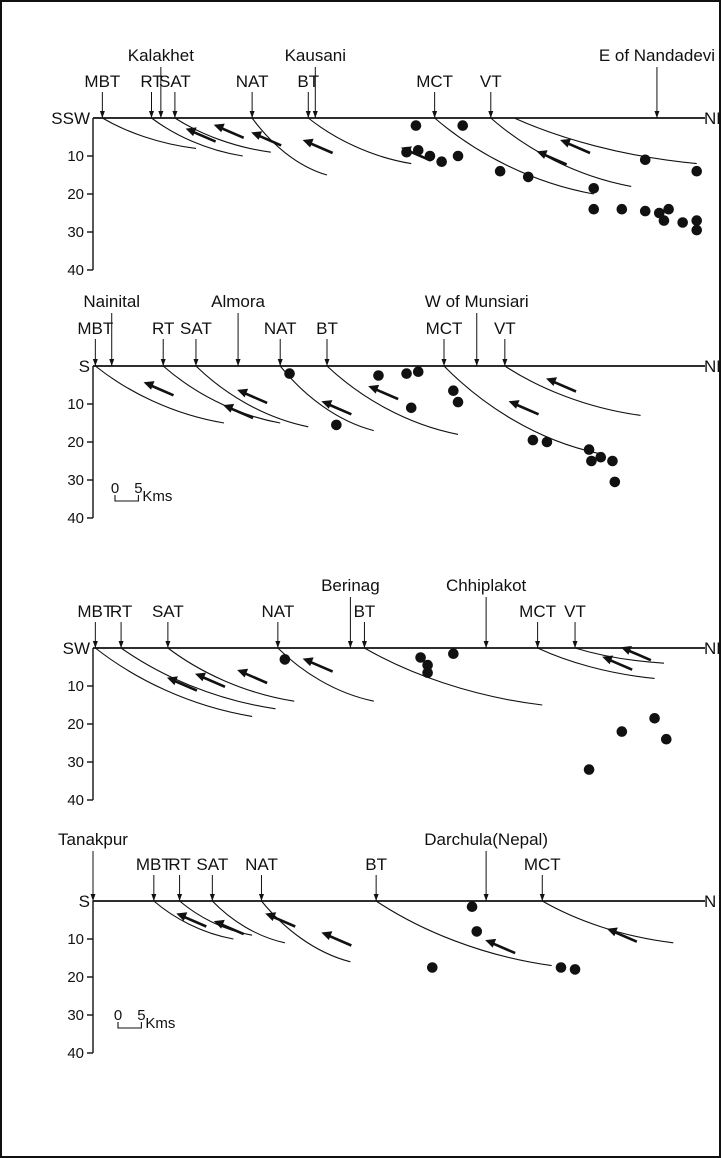  What do you see at coordinates (84, 901) in the screenshot?
I see `direction-label-left: S` at bounding box center [84, 901].